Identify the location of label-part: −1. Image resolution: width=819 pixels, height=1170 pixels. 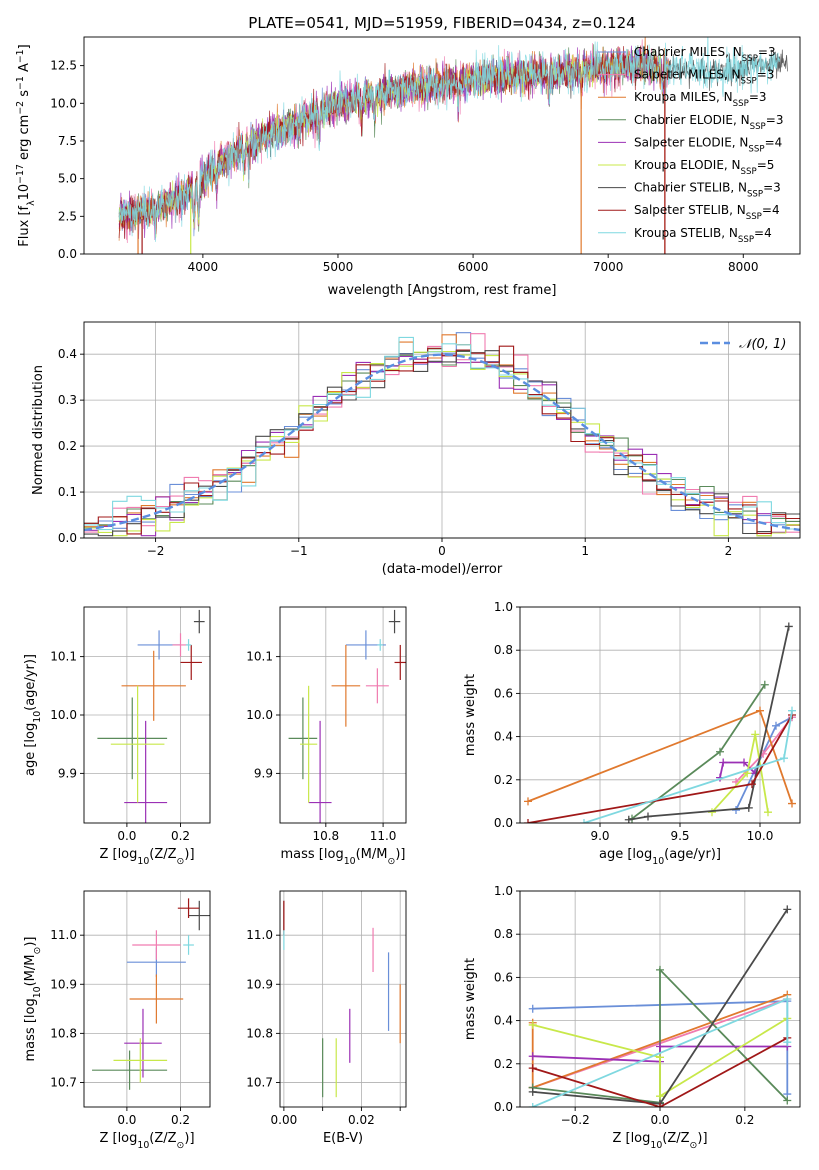
(20, 83).